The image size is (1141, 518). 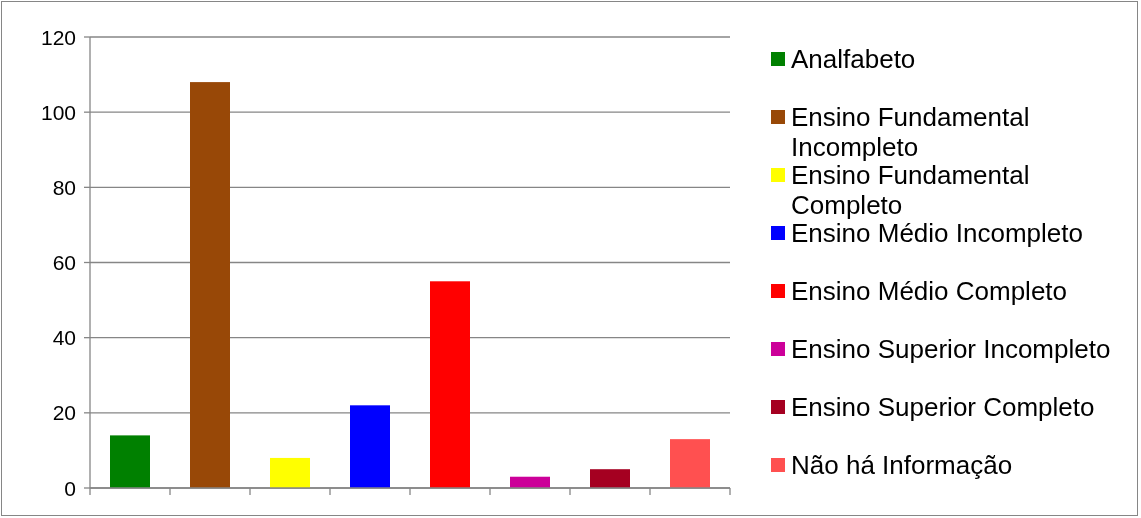 I want to click on legend-label: Ensino Fundamental Completo, so click(x=910, y=190).